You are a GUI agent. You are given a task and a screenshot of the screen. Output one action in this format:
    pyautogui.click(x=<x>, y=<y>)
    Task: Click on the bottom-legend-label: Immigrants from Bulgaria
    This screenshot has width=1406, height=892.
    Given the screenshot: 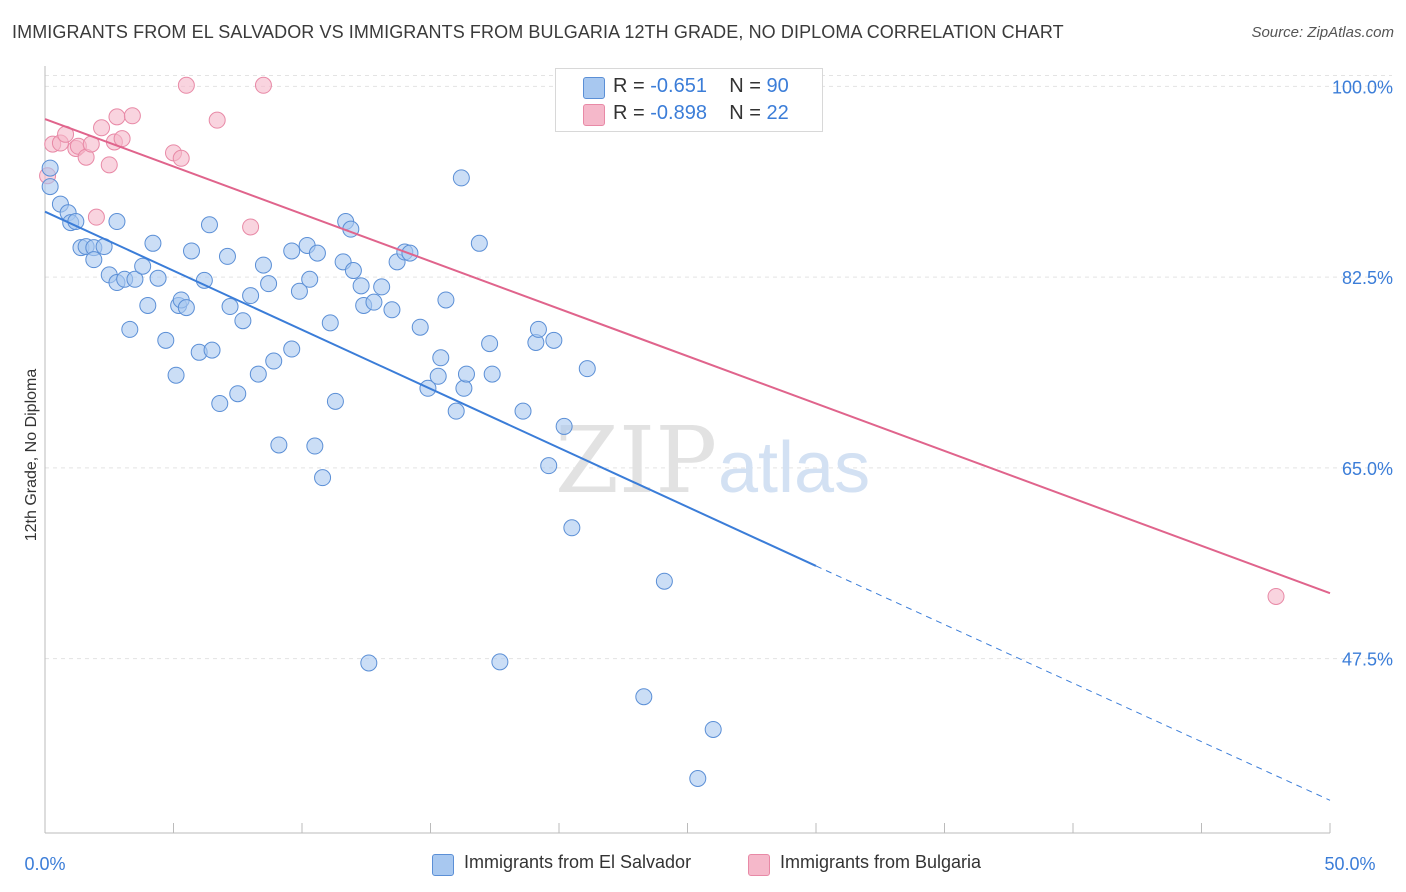 What is the action you would take?
    pyautogui.click(x=881, y=862)
    